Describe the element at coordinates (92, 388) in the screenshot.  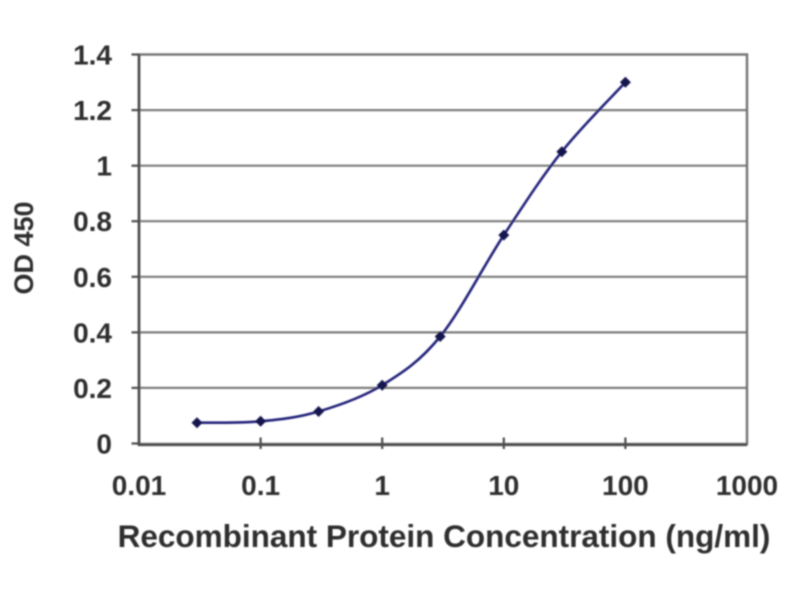
I see `svg-text: 0.2` at that location.